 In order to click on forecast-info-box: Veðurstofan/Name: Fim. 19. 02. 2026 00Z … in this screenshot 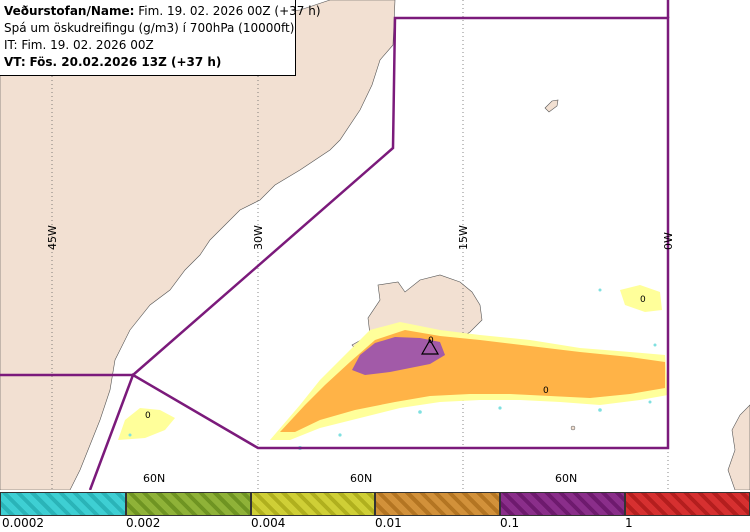, I will do `click(160, 38)`.